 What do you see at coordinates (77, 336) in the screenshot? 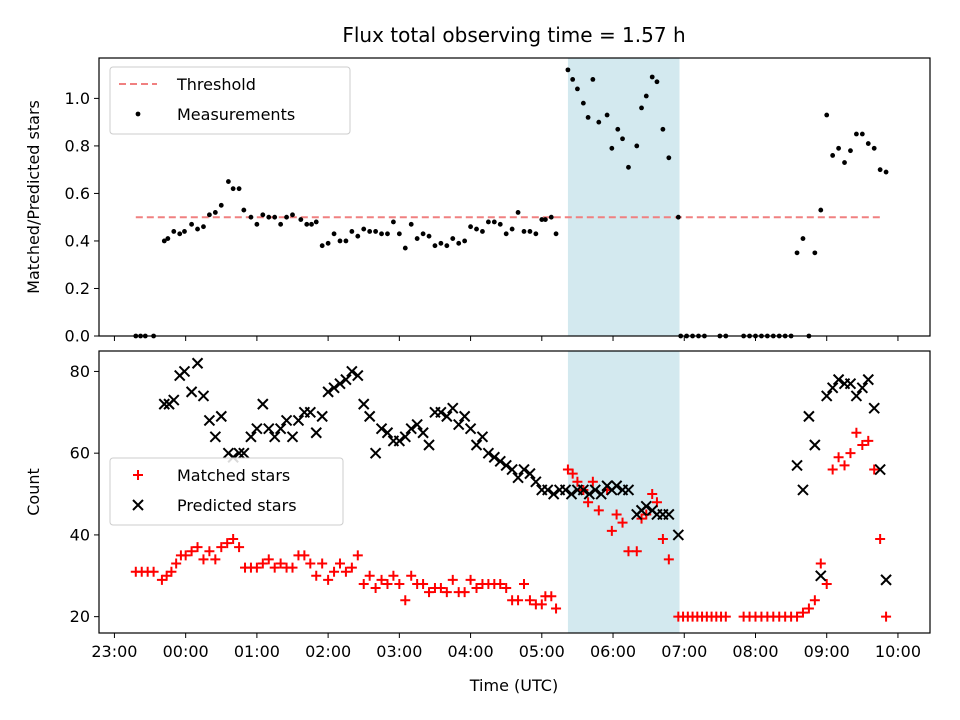
I see `y-tick-label: 0.0` at bounding box center [77, 336].